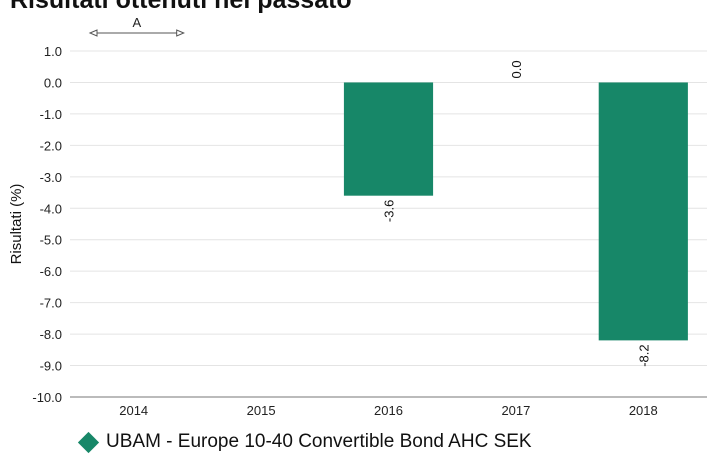 Image resolution: width=709 pixels, height=454 pixels. Describe the element at coordinates (51, 145) in the screenshot. I see `y-tick-label: -2.0` at that location.